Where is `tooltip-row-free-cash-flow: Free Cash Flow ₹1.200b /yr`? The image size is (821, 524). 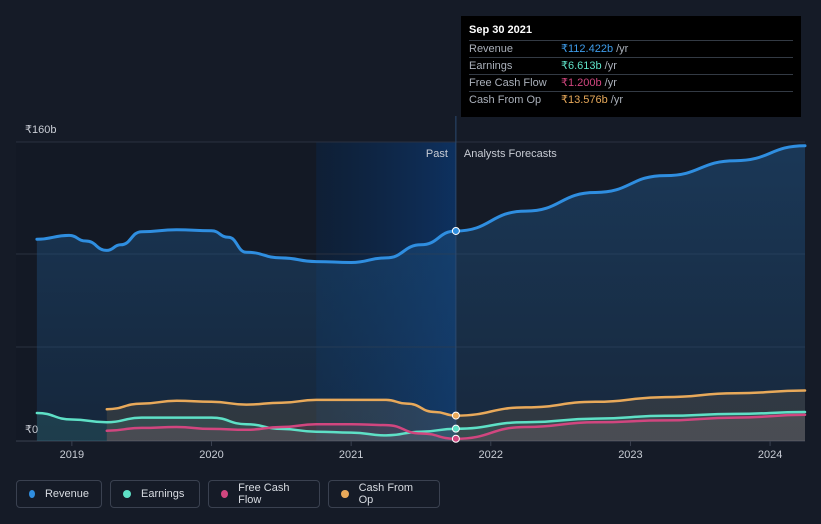 tooltip-row-free-cash-flow: Free Cash Flow ₹1.200b /yr is located at coordinates (631, 83).